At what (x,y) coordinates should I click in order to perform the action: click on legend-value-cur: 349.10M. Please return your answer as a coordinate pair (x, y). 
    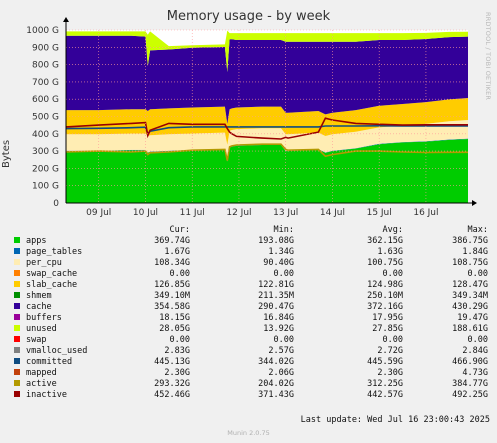
    Looking at the image, I should click on (172, 296).